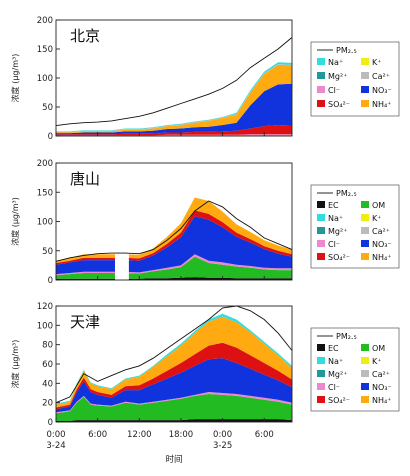 This screenshot has height=476, width=410. Describe the element at coordinates (378, 348) in the screenshot. I see `legend-label: OM` at that location.